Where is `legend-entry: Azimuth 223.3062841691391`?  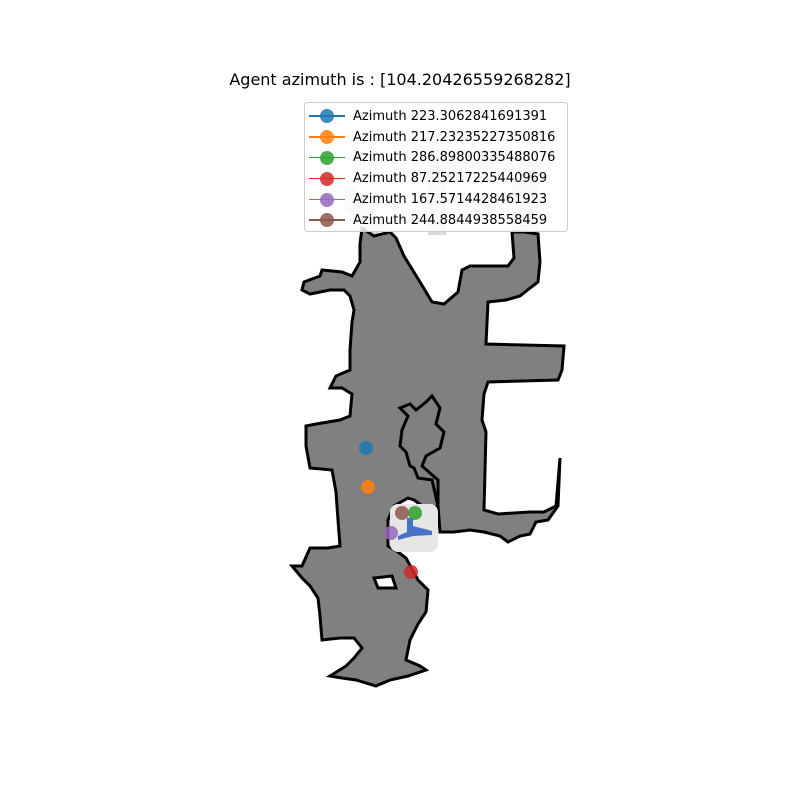
legend-entry: Azimuth 223.3062841691391 is located at coordinates (436, 116).